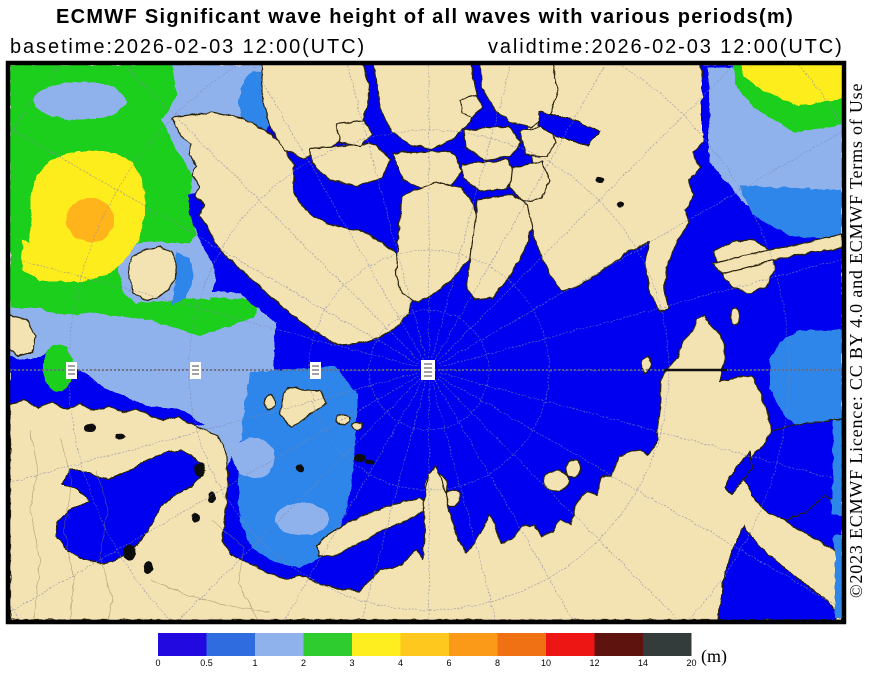 The height and width of the screenshot is (680, 870). Describe the element at coordinates (546, 663) in the screenshot. I see `svg-text: 10` at that location.